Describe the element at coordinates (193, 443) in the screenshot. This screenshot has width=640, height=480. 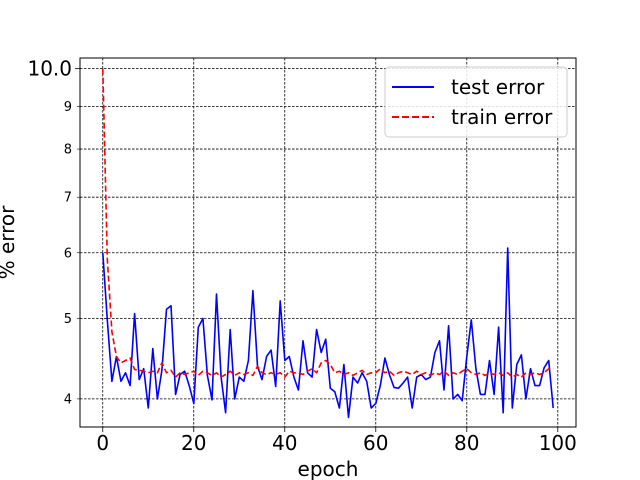
I see `x-tick-label: 20` at that location.